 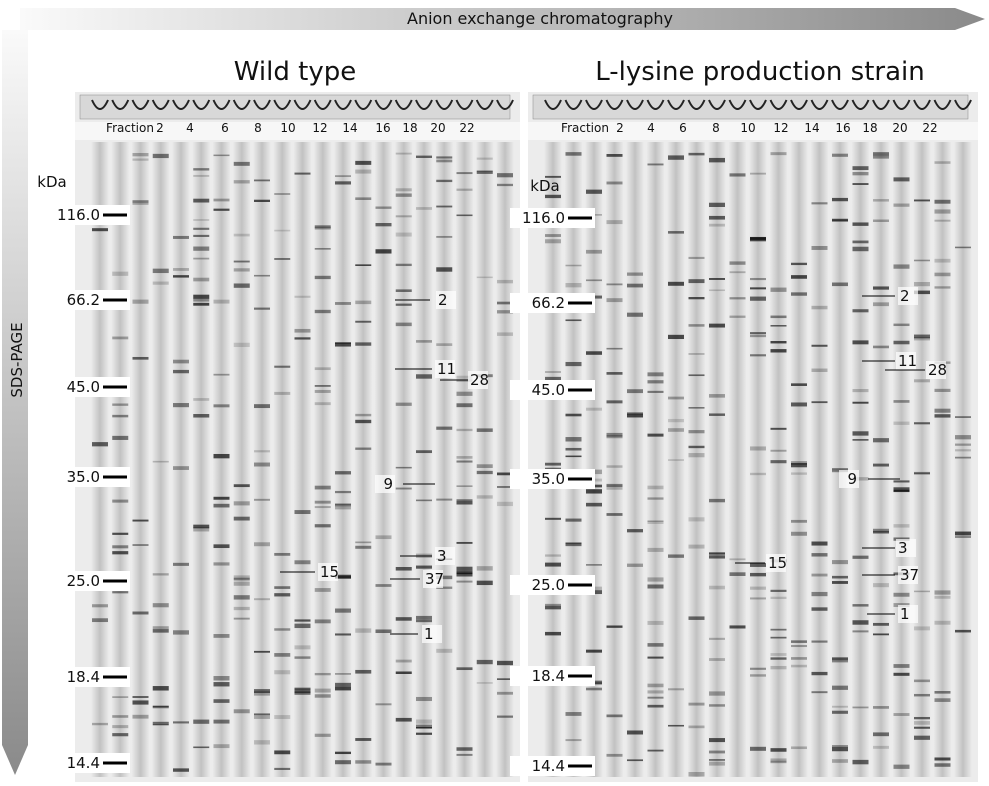 What do you see at coordinates (17, 359) in the screenshot?
I see `side-arrow-label: SDS-PAGE` at bounding box center [17, 359].